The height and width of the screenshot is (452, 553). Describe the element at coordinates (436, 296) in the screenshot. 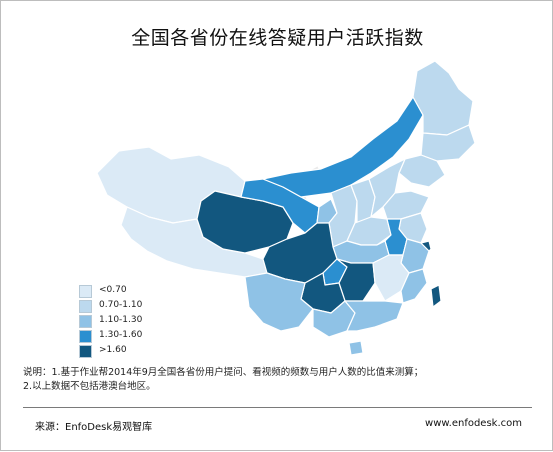

I see `region-taiwan` at that location.